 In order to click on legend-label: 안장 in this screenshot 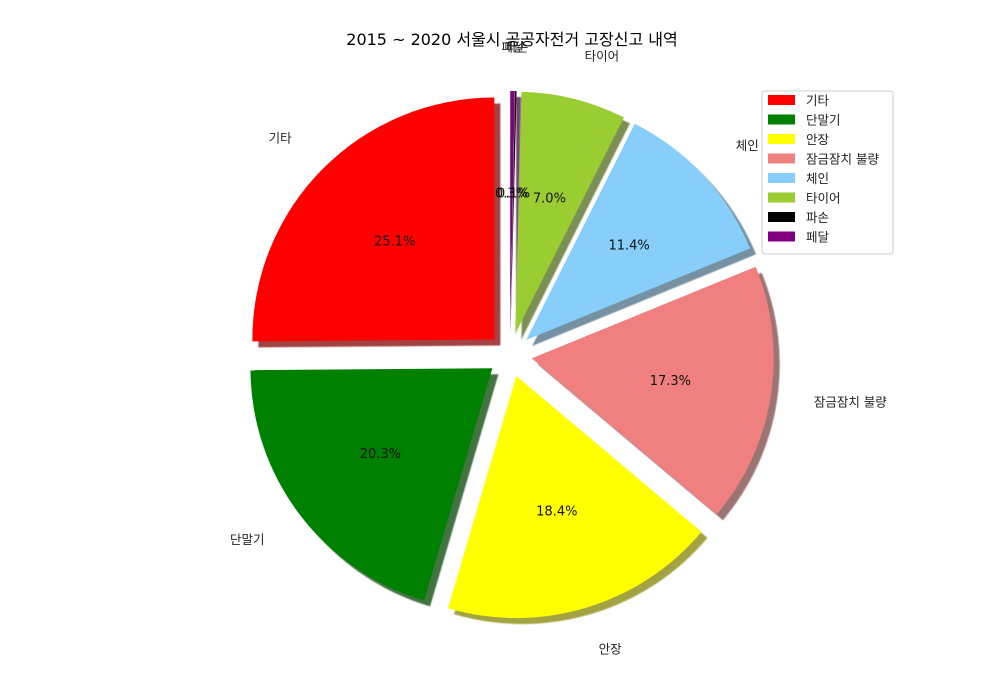, I will do `click(818, 139)`.